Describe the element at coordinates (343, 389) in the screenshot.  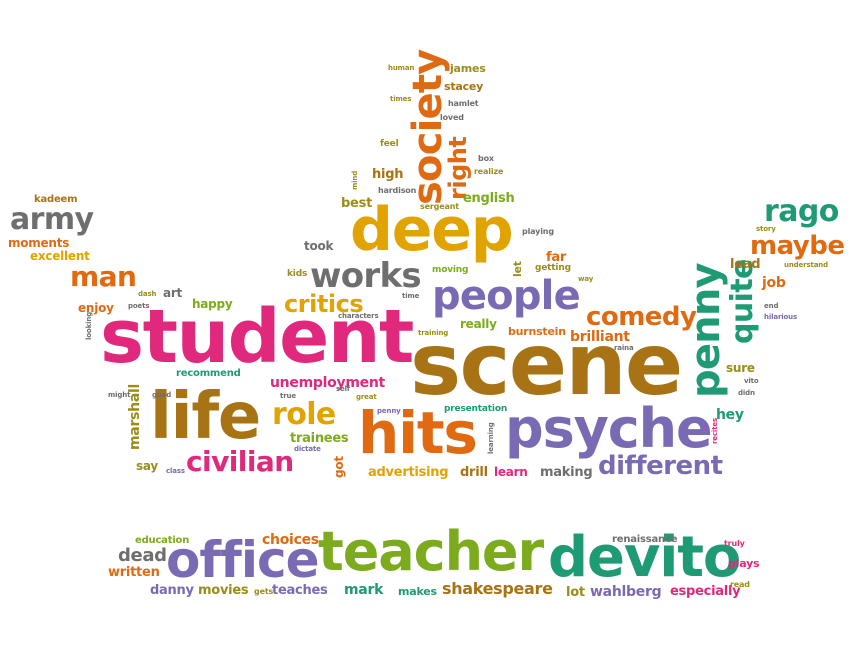
I see `word-self: self` at that location.